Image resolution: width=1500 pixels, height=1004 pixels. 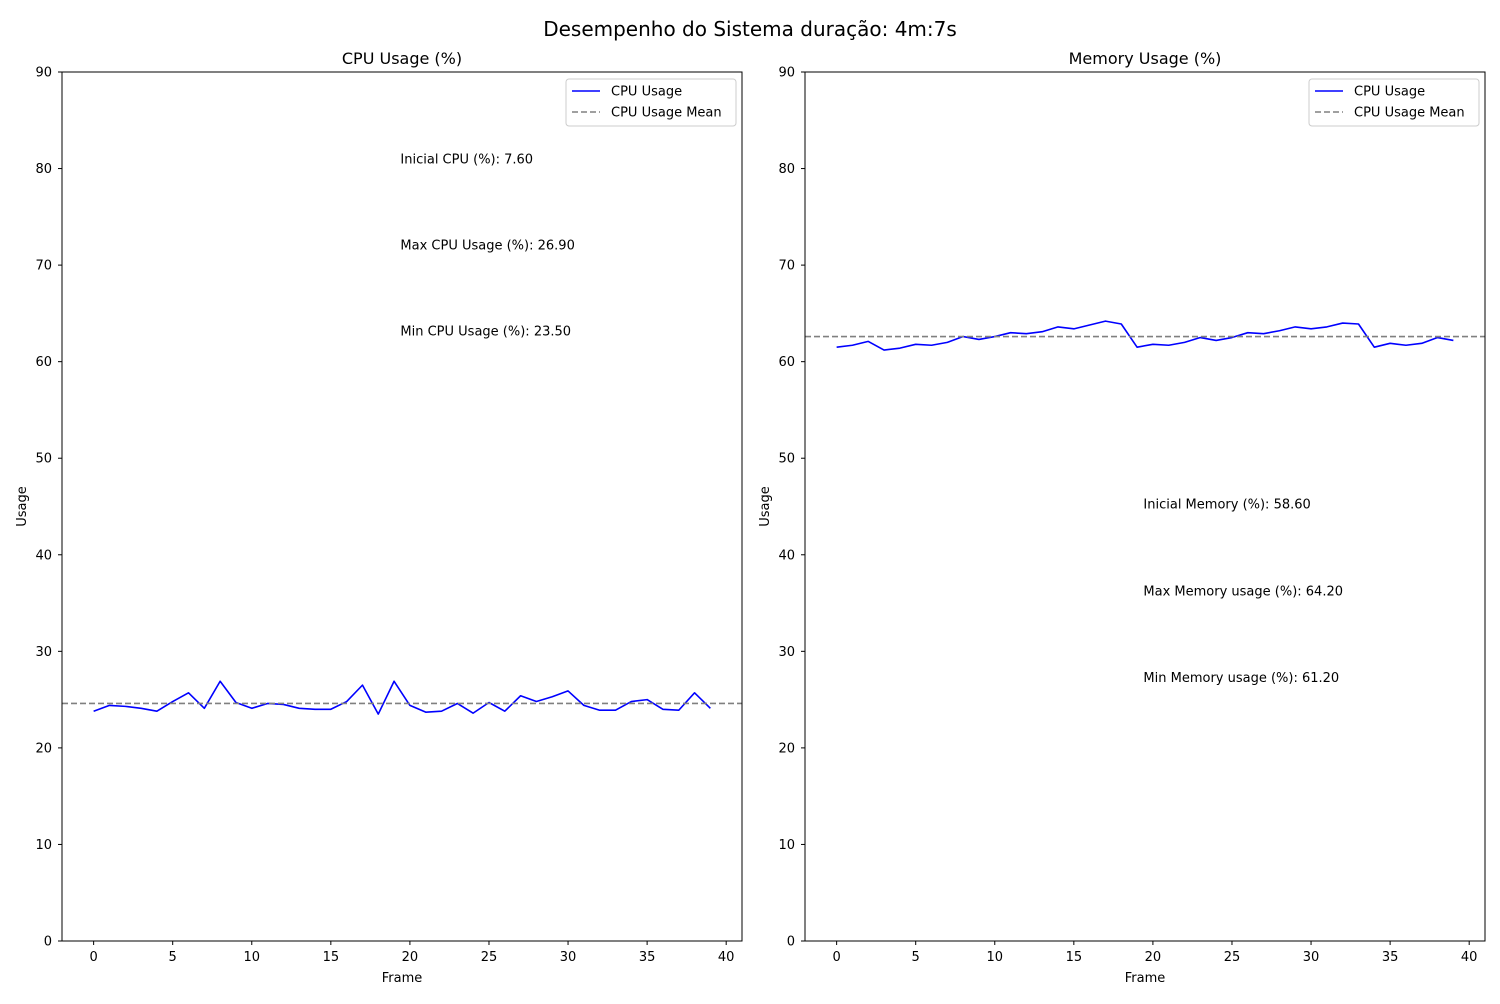 I want to click on memory-x-tick-label: 0, so click(x=836, y=957).